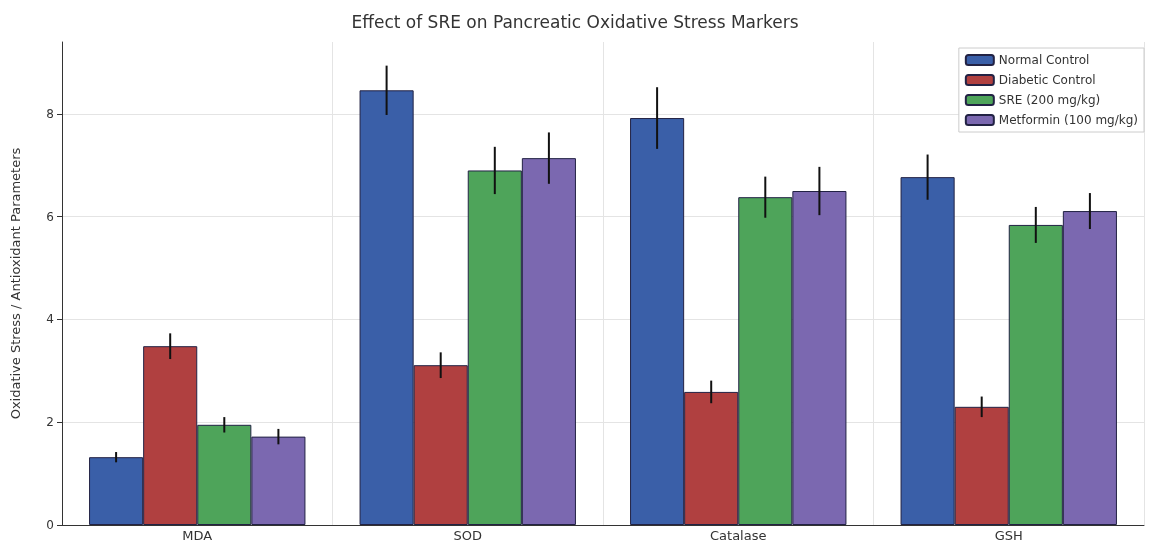  What do you see at coordinates (15, 283) in the screenshot?
I see `y-axis-title: Oxidative Stress / Antioxidant Parameters` at bounding box center [15, 283].